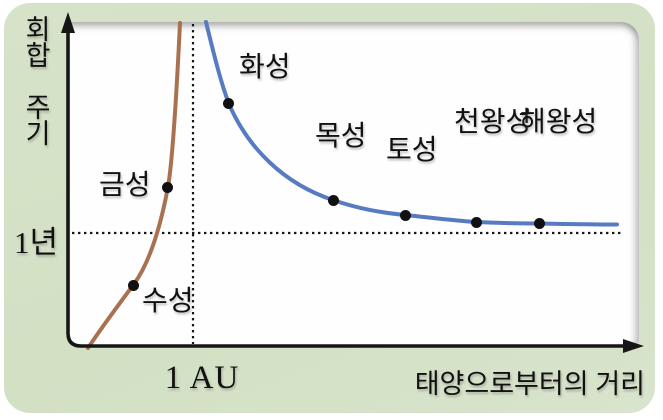 The width and height of the screenshot is (663, 420). I want to click on x-axis-title: 태양으로부터의 거리, so click(529, 384).